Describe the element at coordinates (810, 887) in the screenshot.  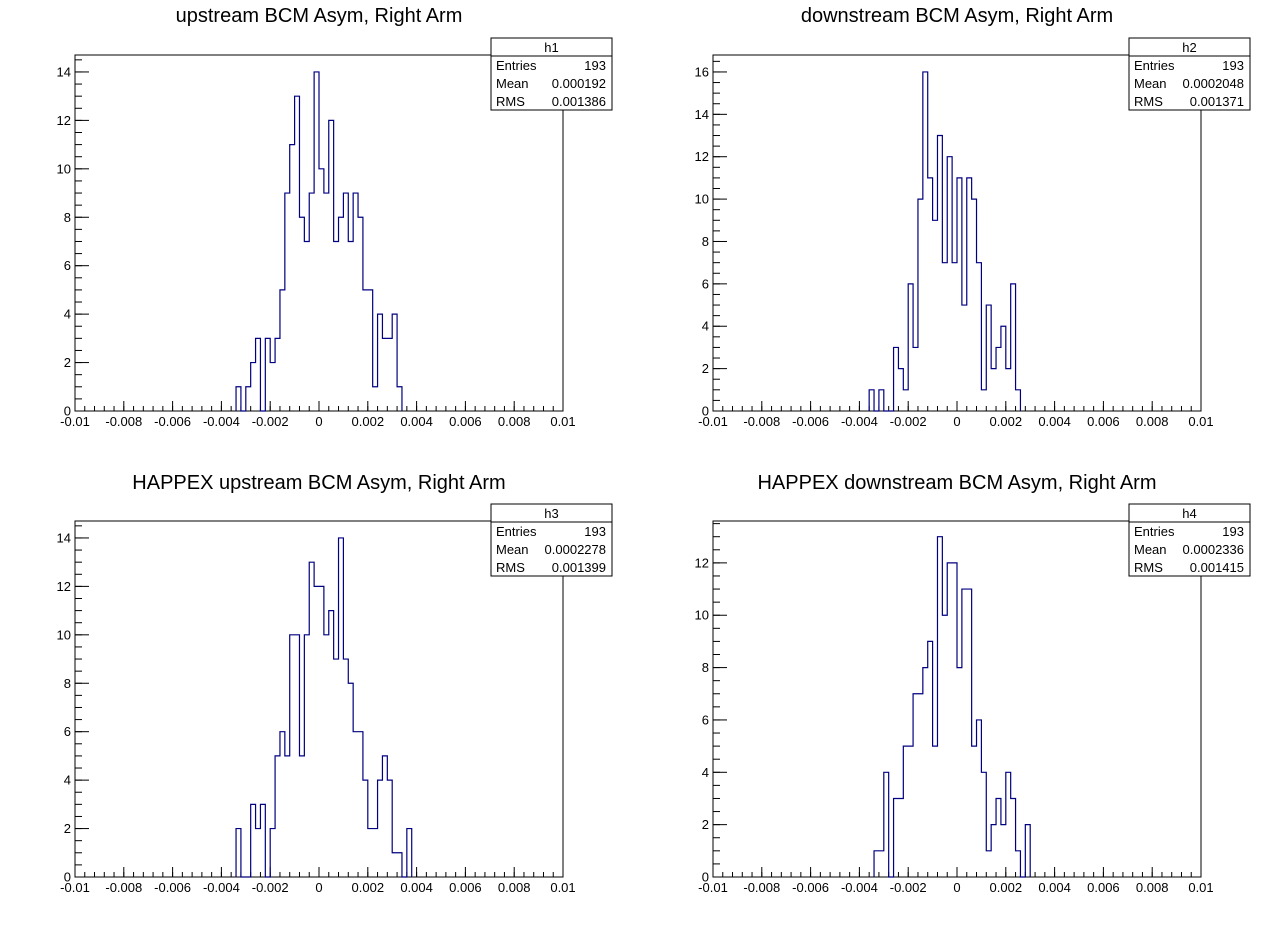
I see `x-tick-label: -0.006` at that location.